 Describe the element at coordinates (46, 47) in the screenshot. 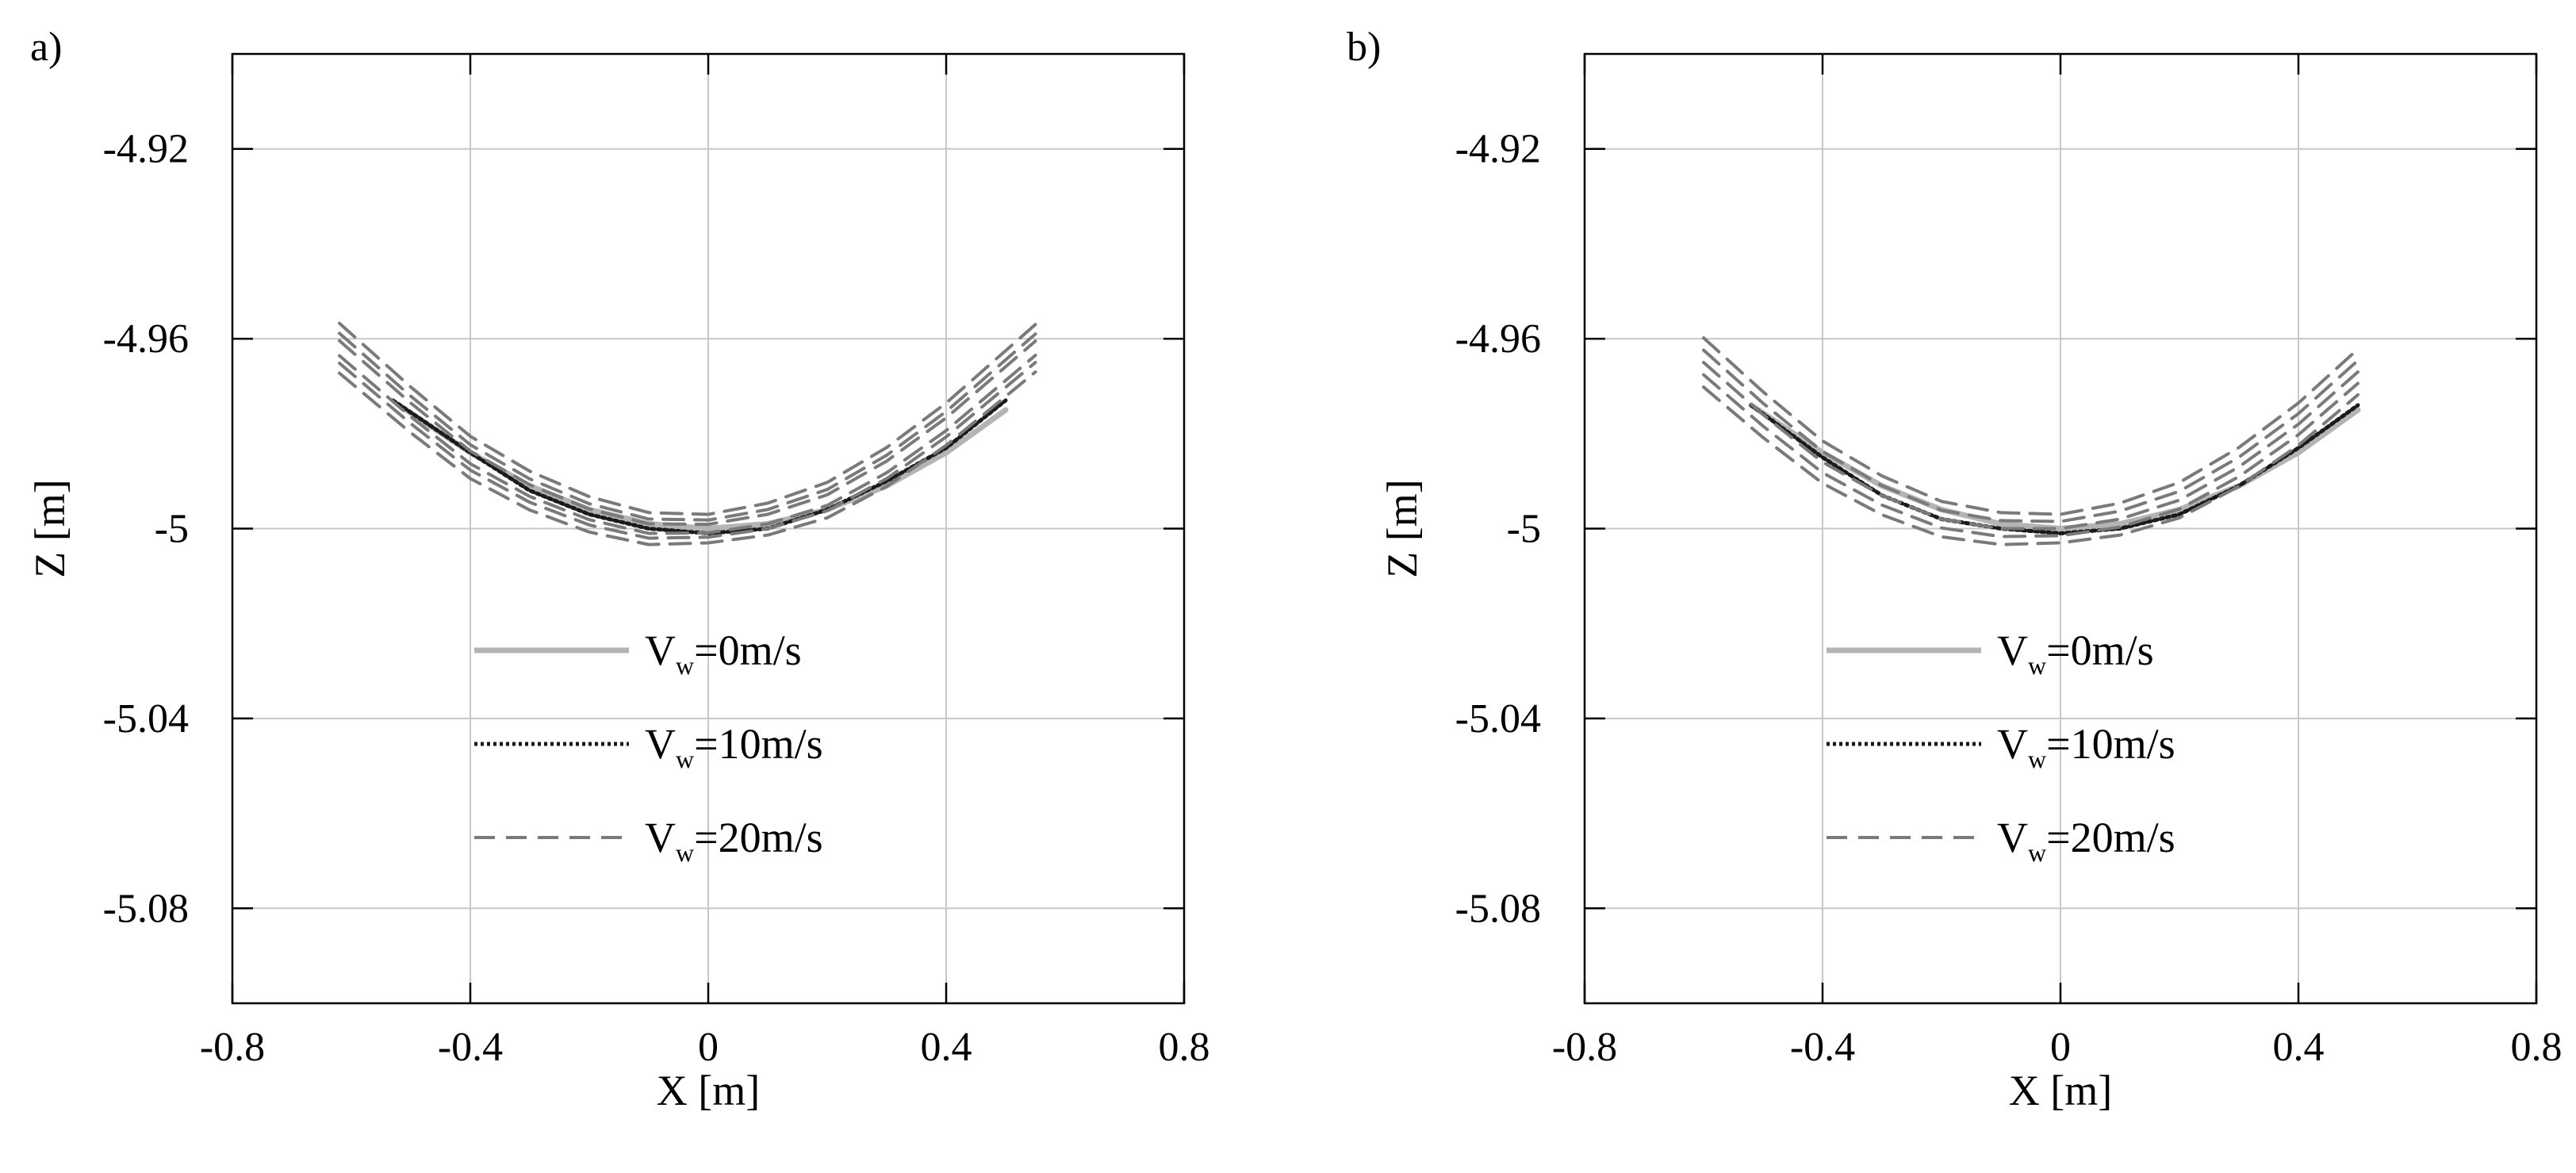

I see `panel-label: a)` at that location.